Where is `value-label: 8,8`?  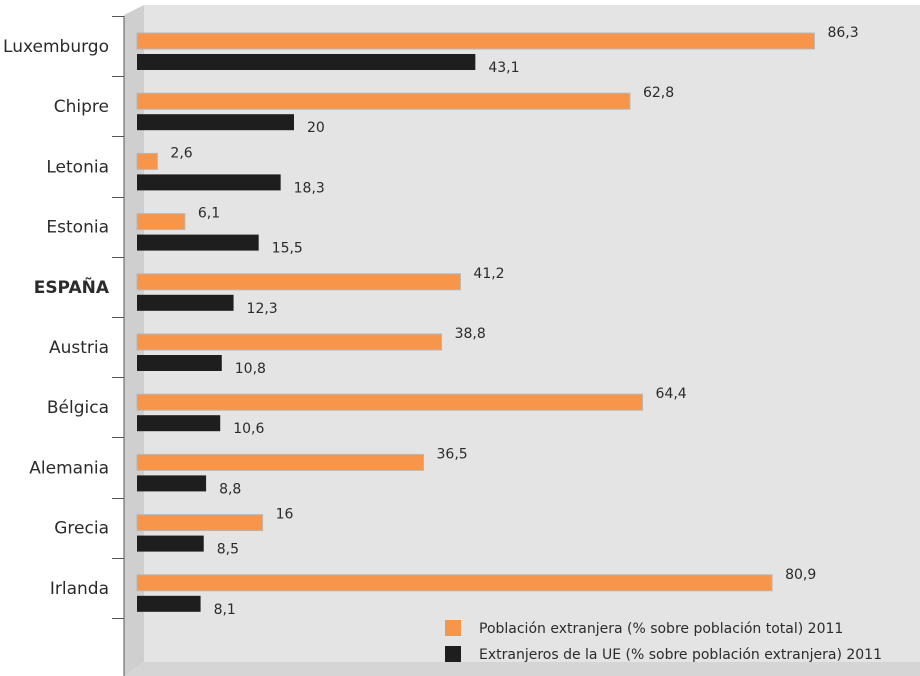 value-label: 8,8 is located at coordinates (230, 489).